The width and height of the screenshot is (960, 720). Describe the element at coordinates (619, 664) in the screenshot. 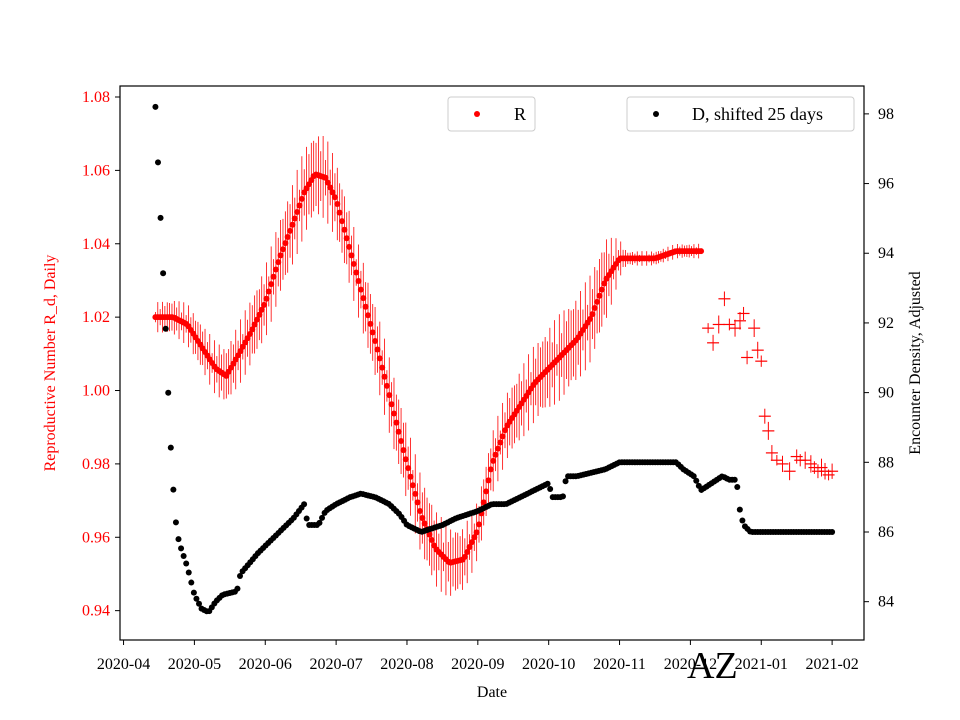

I see `x-tick-label: 2020-11` at that location.